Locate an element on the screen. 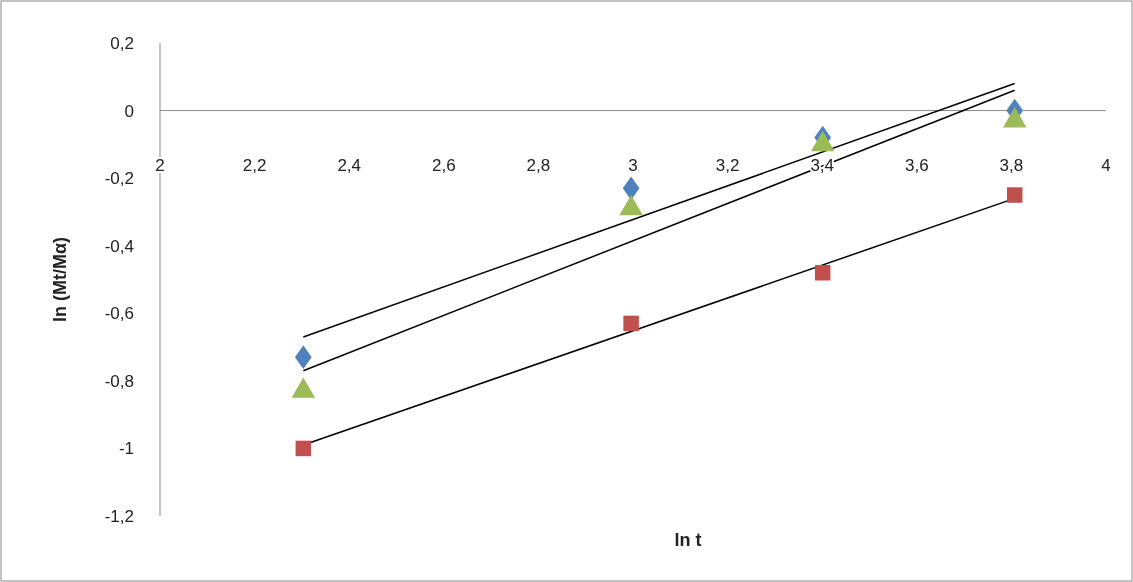  x-axis-title: ln t is located at coordinates (688, 540).